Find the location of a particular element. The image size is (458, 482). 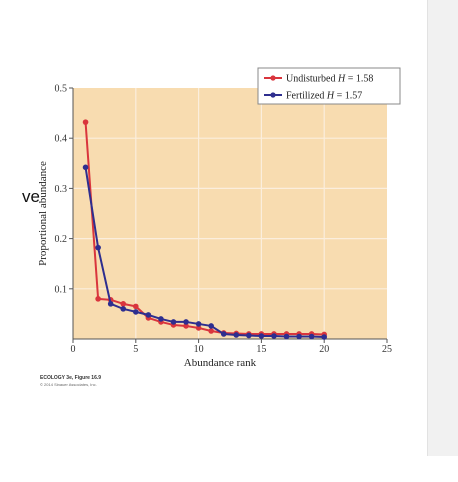

y-tick-label: 0.1 is located at coordinates (61, 289).